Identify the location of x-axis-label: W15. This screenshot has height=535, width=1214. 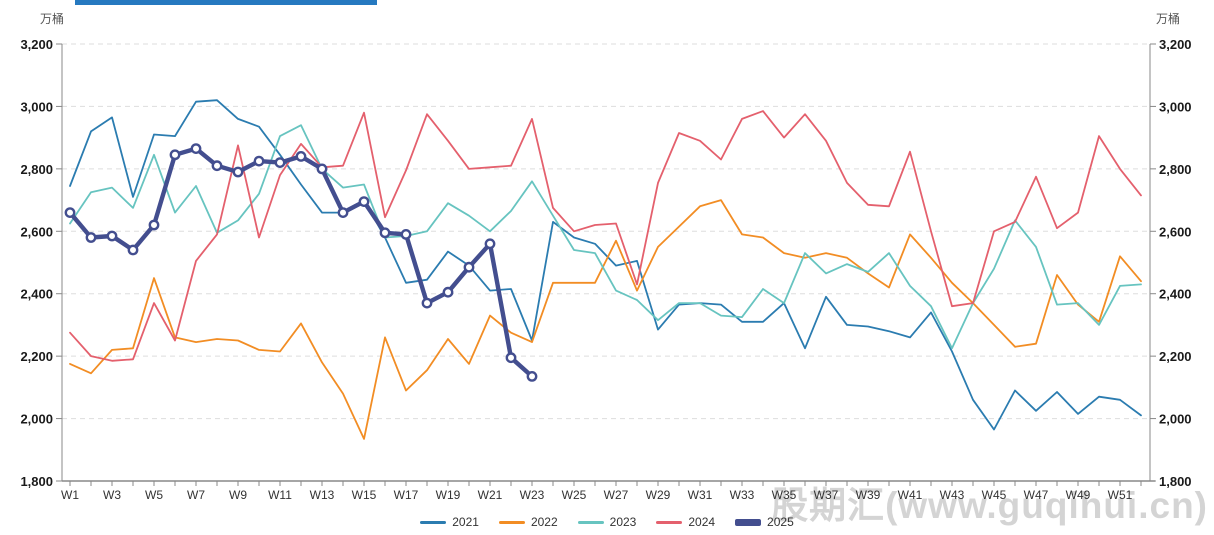
(364, 495).